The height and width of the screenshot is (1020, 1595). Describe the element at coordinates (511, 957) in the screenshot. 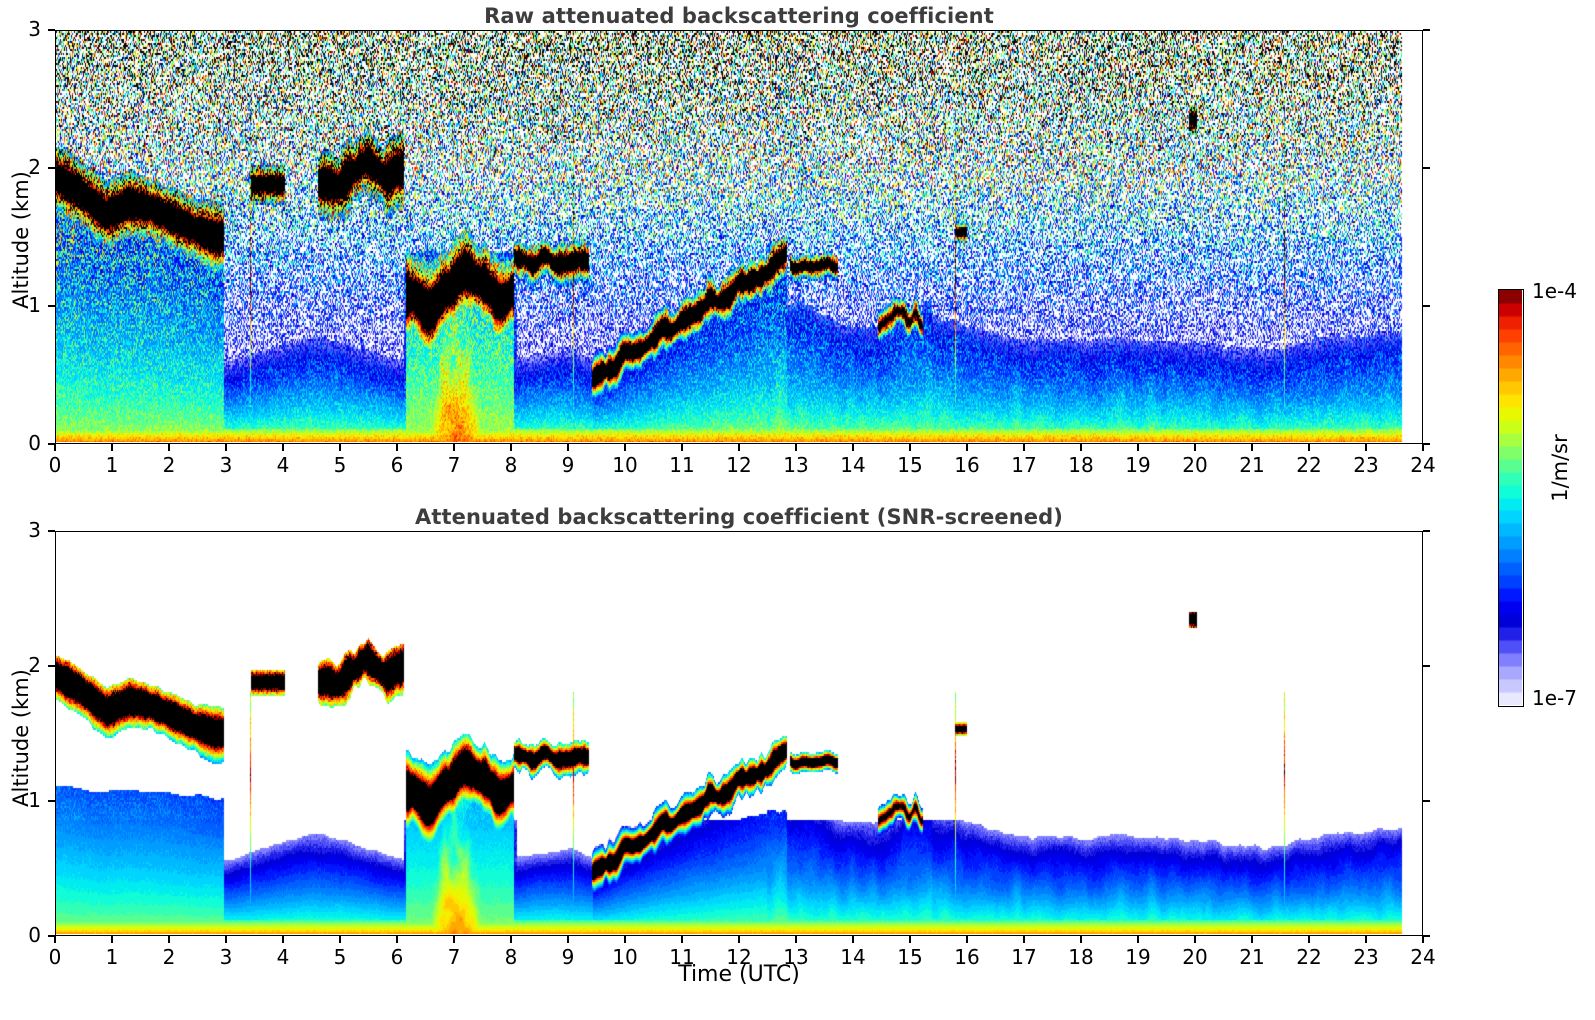

I see `x-tick-label-screened-8: 8` at that location.